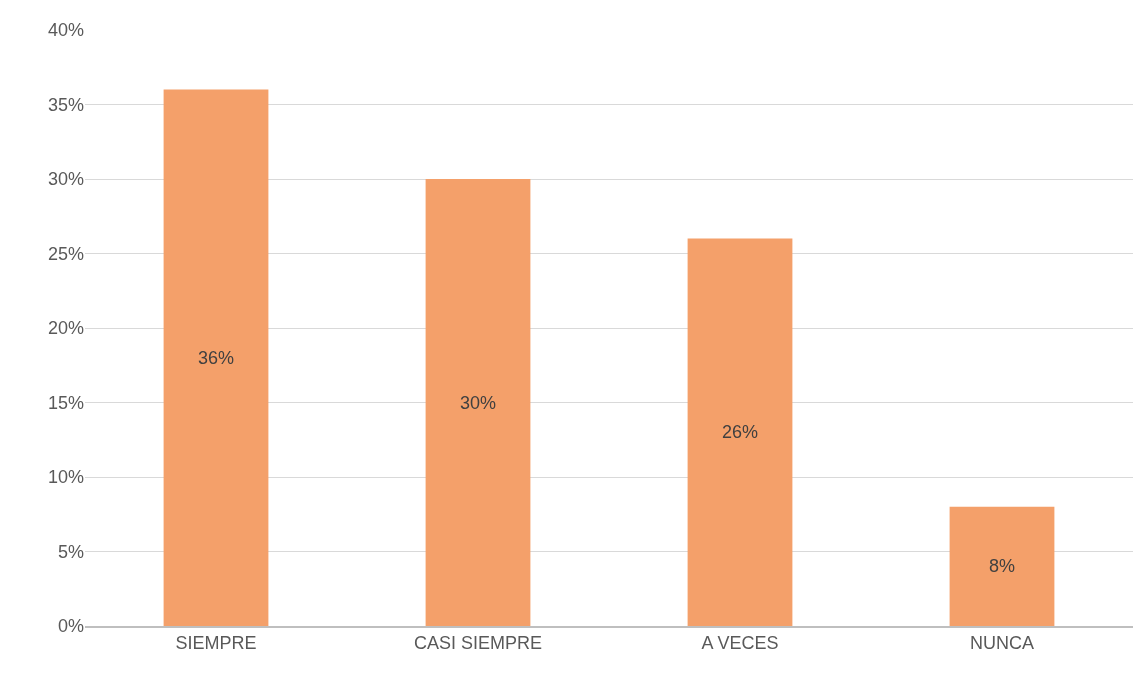 The height and width of the screenshot is (676, 1148). What do you see at coordinates (70, 626) in the screenshot?
I see `y-tick-label: 0%` at bounding box center [70, 626].